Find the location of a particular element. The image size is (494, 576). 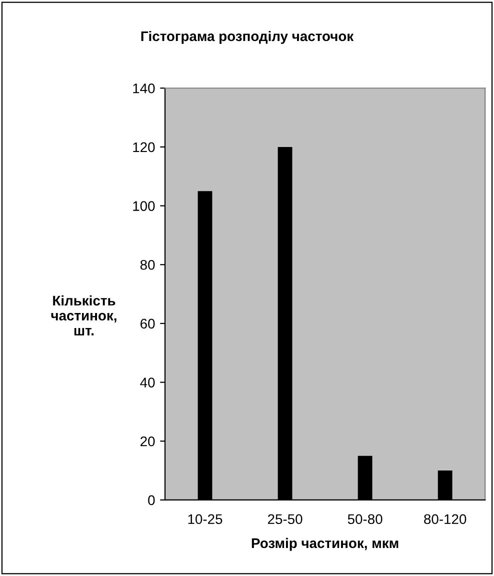

x-axis-title: Розмір частинок, мкм is located at coordinates (325, 544).